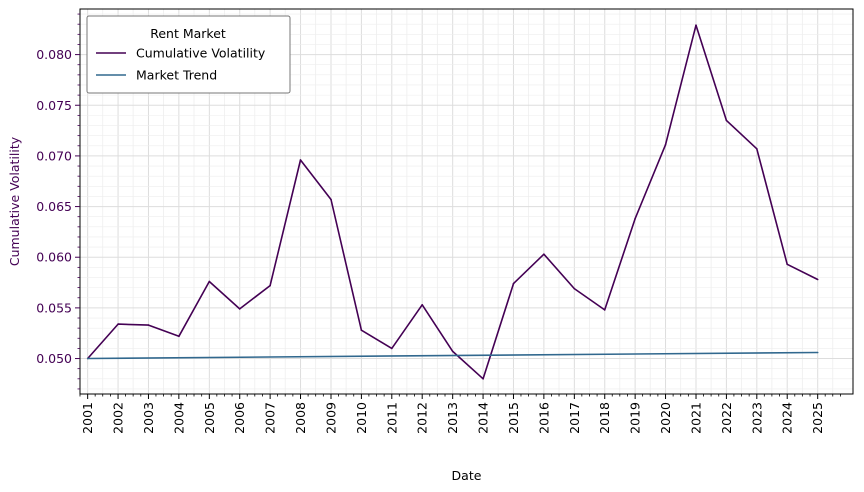  I want to click on x-tick-label: 2012, so click(422, 418).